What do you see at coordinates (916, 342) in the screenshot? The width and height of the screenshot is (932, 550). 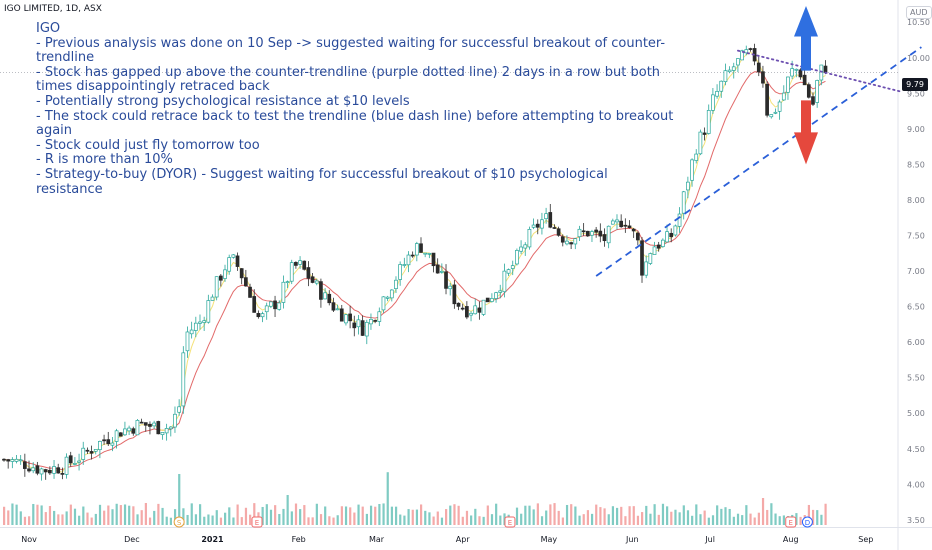 I see `y-tick-label: 6.00` at bounding box center [916, 342].